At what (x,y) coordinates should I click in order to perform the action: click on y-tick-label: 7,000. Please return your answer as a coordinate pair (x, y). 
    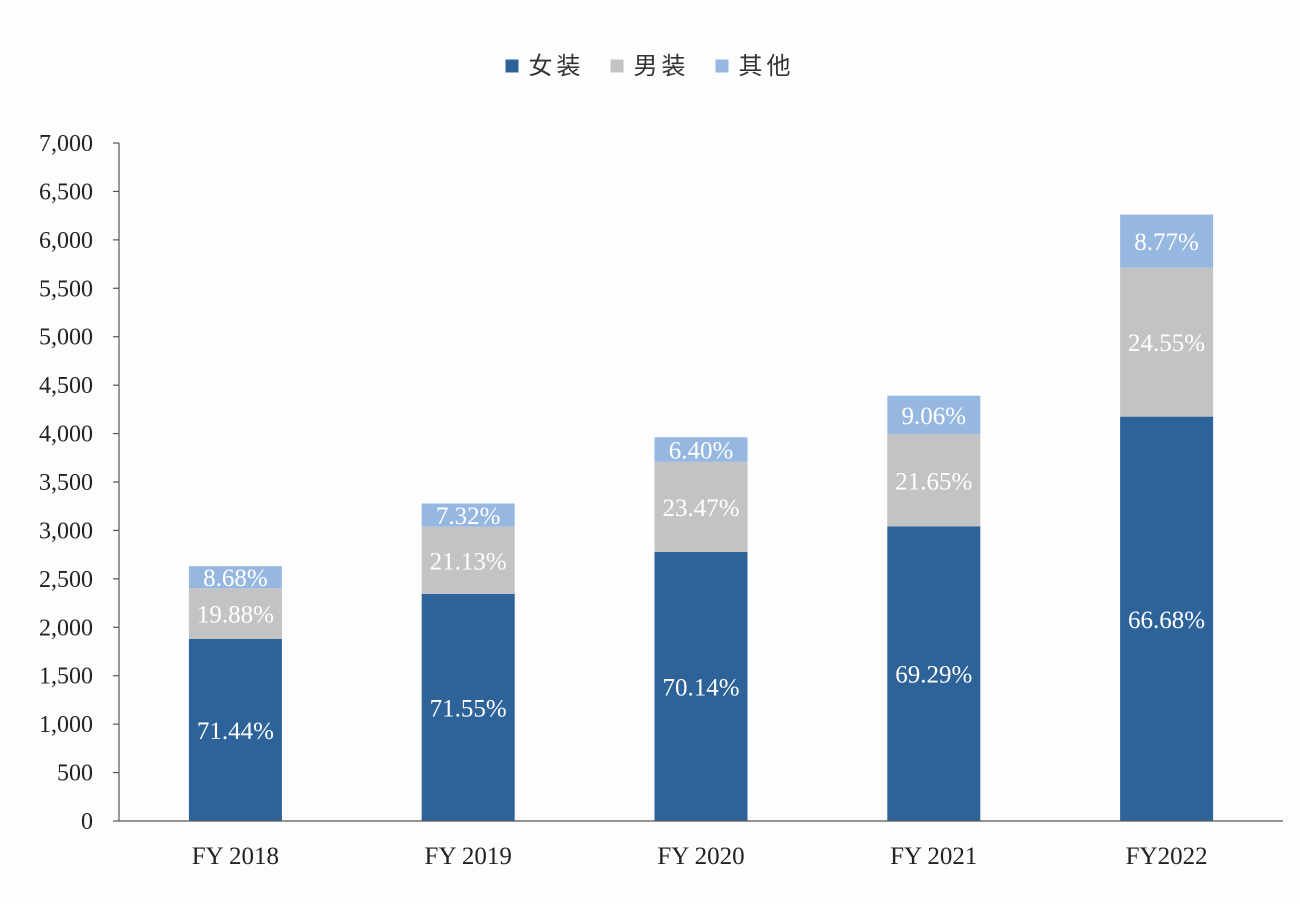
    Looking at the image, I should click on (66, 144).